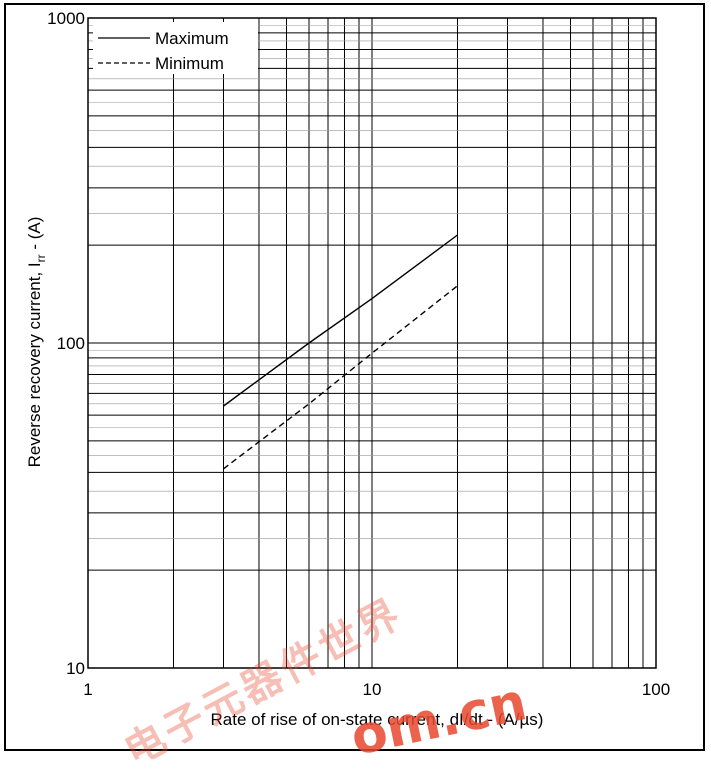 This screenshot has height=777, width=711. What do you see at coordinates (656, 689) in the screenshot?
I see `x-tick-label: 100` at bounding box center [656, 689].